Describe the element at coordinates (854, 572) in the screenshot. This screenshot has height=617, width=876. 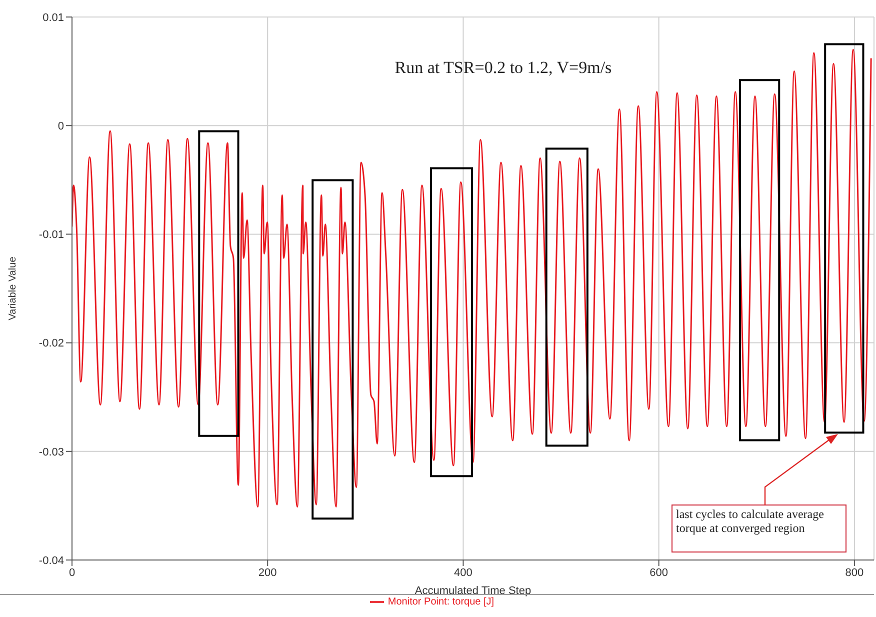
I see `x-tick-label: 800` at that location.